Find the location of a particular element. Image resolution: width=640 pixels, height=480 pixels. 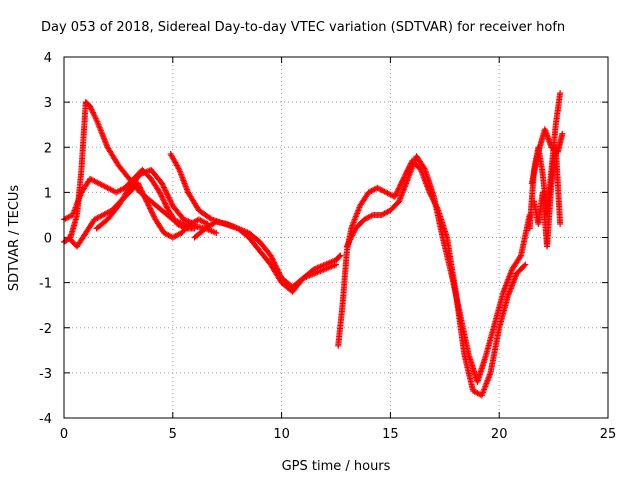

y-tick-label: 0 is located at coordinates (48, 239).